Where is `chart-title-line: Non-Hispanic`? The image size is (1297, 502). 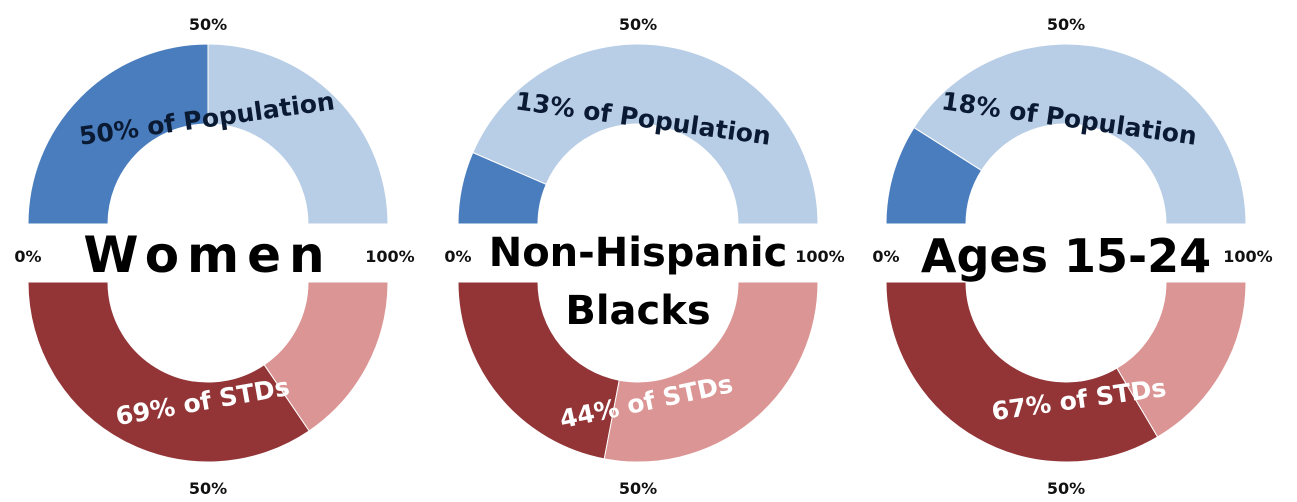
chart-title-line: Non-Hispanic is located at coordinates (638, 253).